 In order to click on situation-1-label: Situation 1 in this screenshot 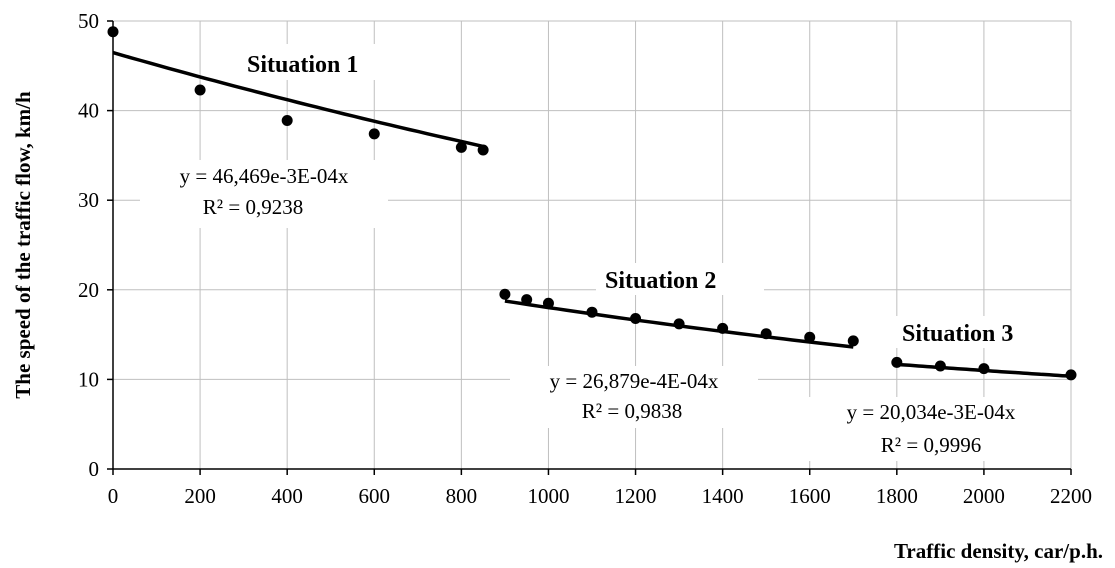, I will do `click(302, 65)`.